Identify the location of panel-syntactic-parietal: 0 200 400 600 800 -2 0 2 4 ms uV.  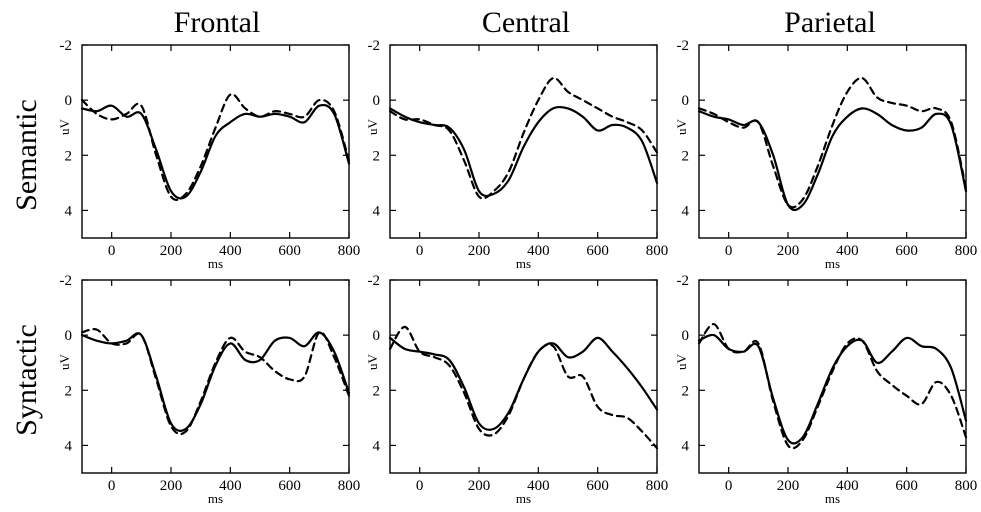
(825, 389).